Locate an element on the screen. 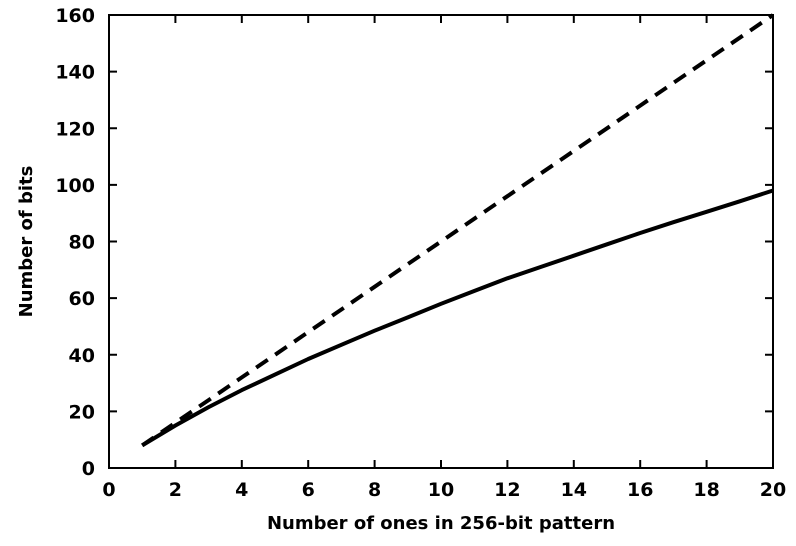 This screenshot has width=796, height=546. y-tick-label: 80 is located at coordinates (82, 243).